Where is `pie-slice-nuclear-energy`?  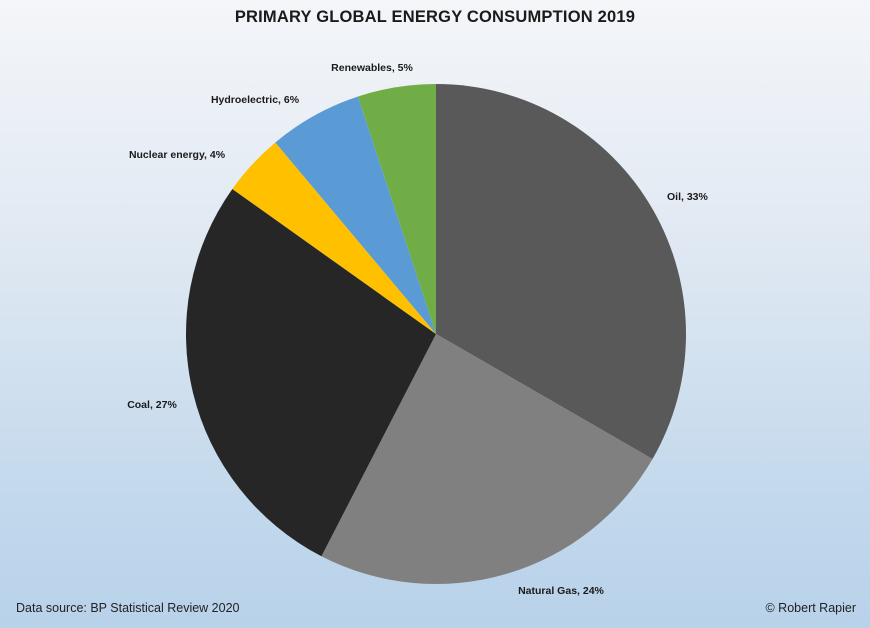 pie-slice-nuclear-energy is located at coordinates (334, 238).